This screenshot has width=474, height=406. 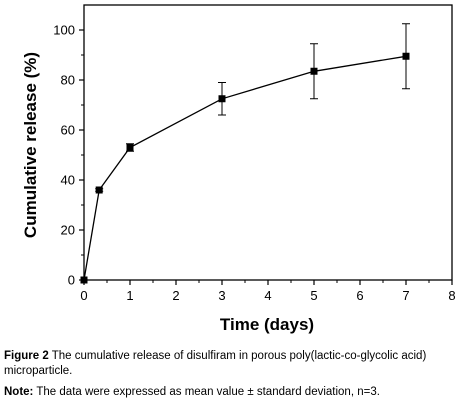 I want to click on y-tick-label: 40, so click(x=68, y=180).